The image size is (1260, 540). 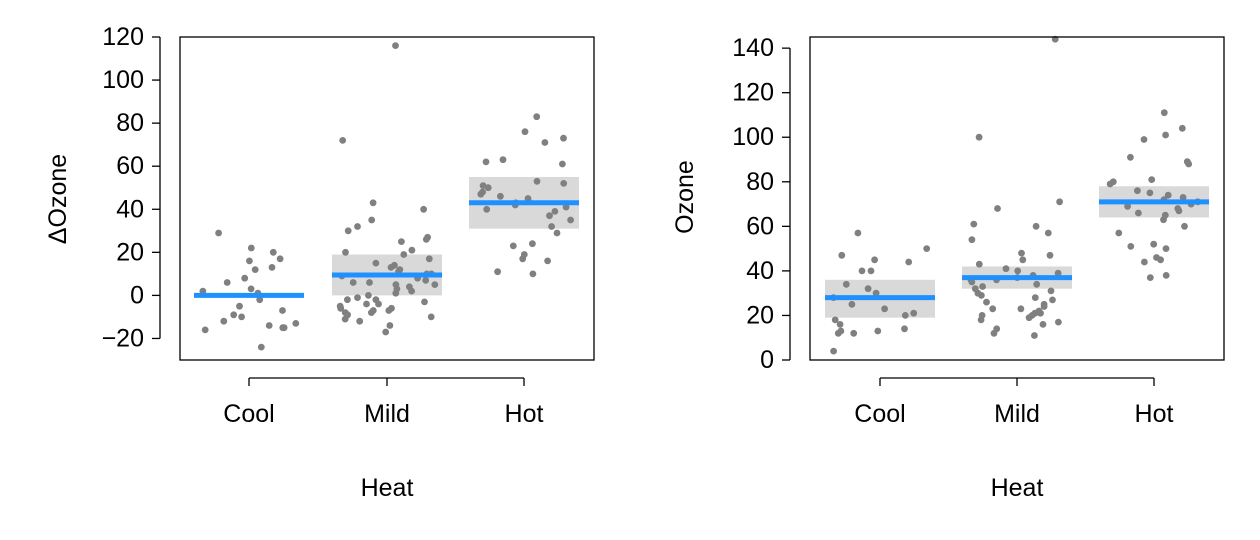 I want to click on y-tick-label: 100, so click(x=123, y=80).